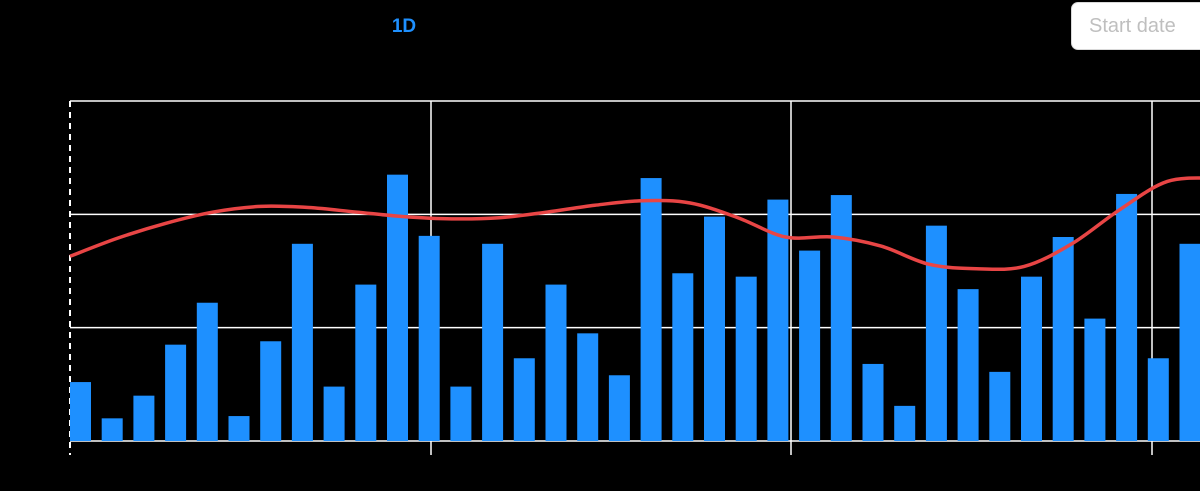 Image resolution: width=1200 pixels, height=491 pixels. What do you see at coordinates (404, 26) in the screenshot?
I see `range-tab-1d: 1D` at bounding box center [404, 26].